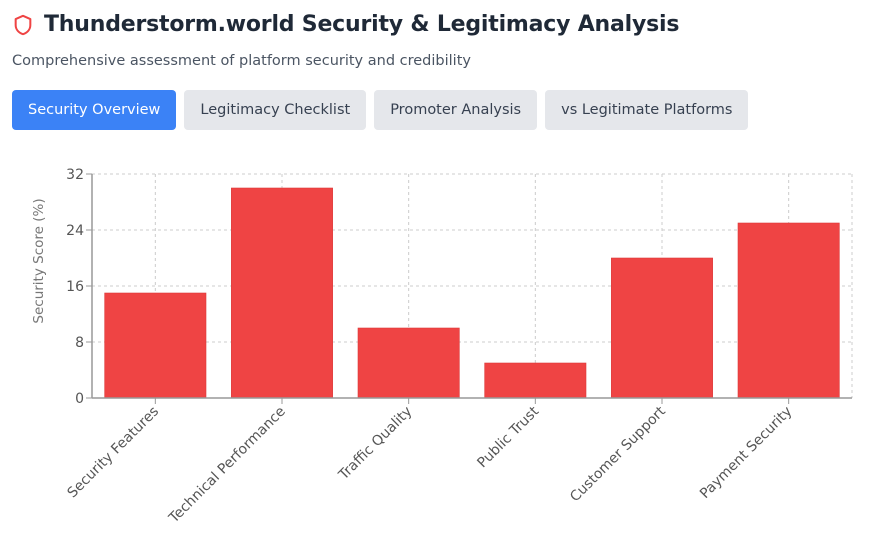  What do you see at coordinates (535, 380) in the screenshot?
I see `bar-public-trust` at bounding box center [535, 380].